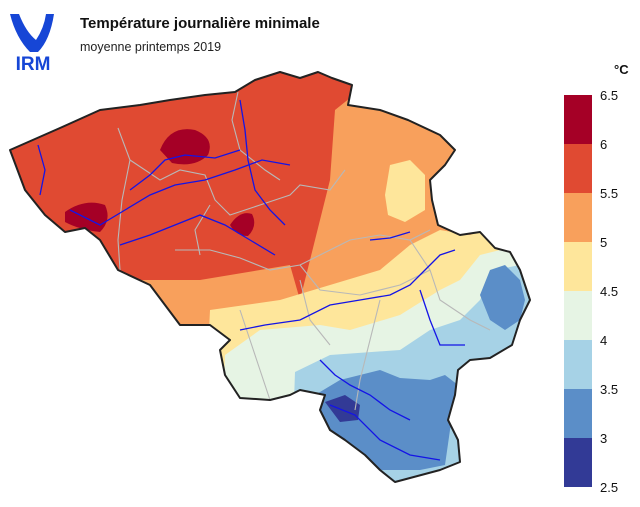  What do you see at coordinates (609, 291) in the screenshot?
I see `legend-tick-label: 4.5` at bounding box center [609, 291].